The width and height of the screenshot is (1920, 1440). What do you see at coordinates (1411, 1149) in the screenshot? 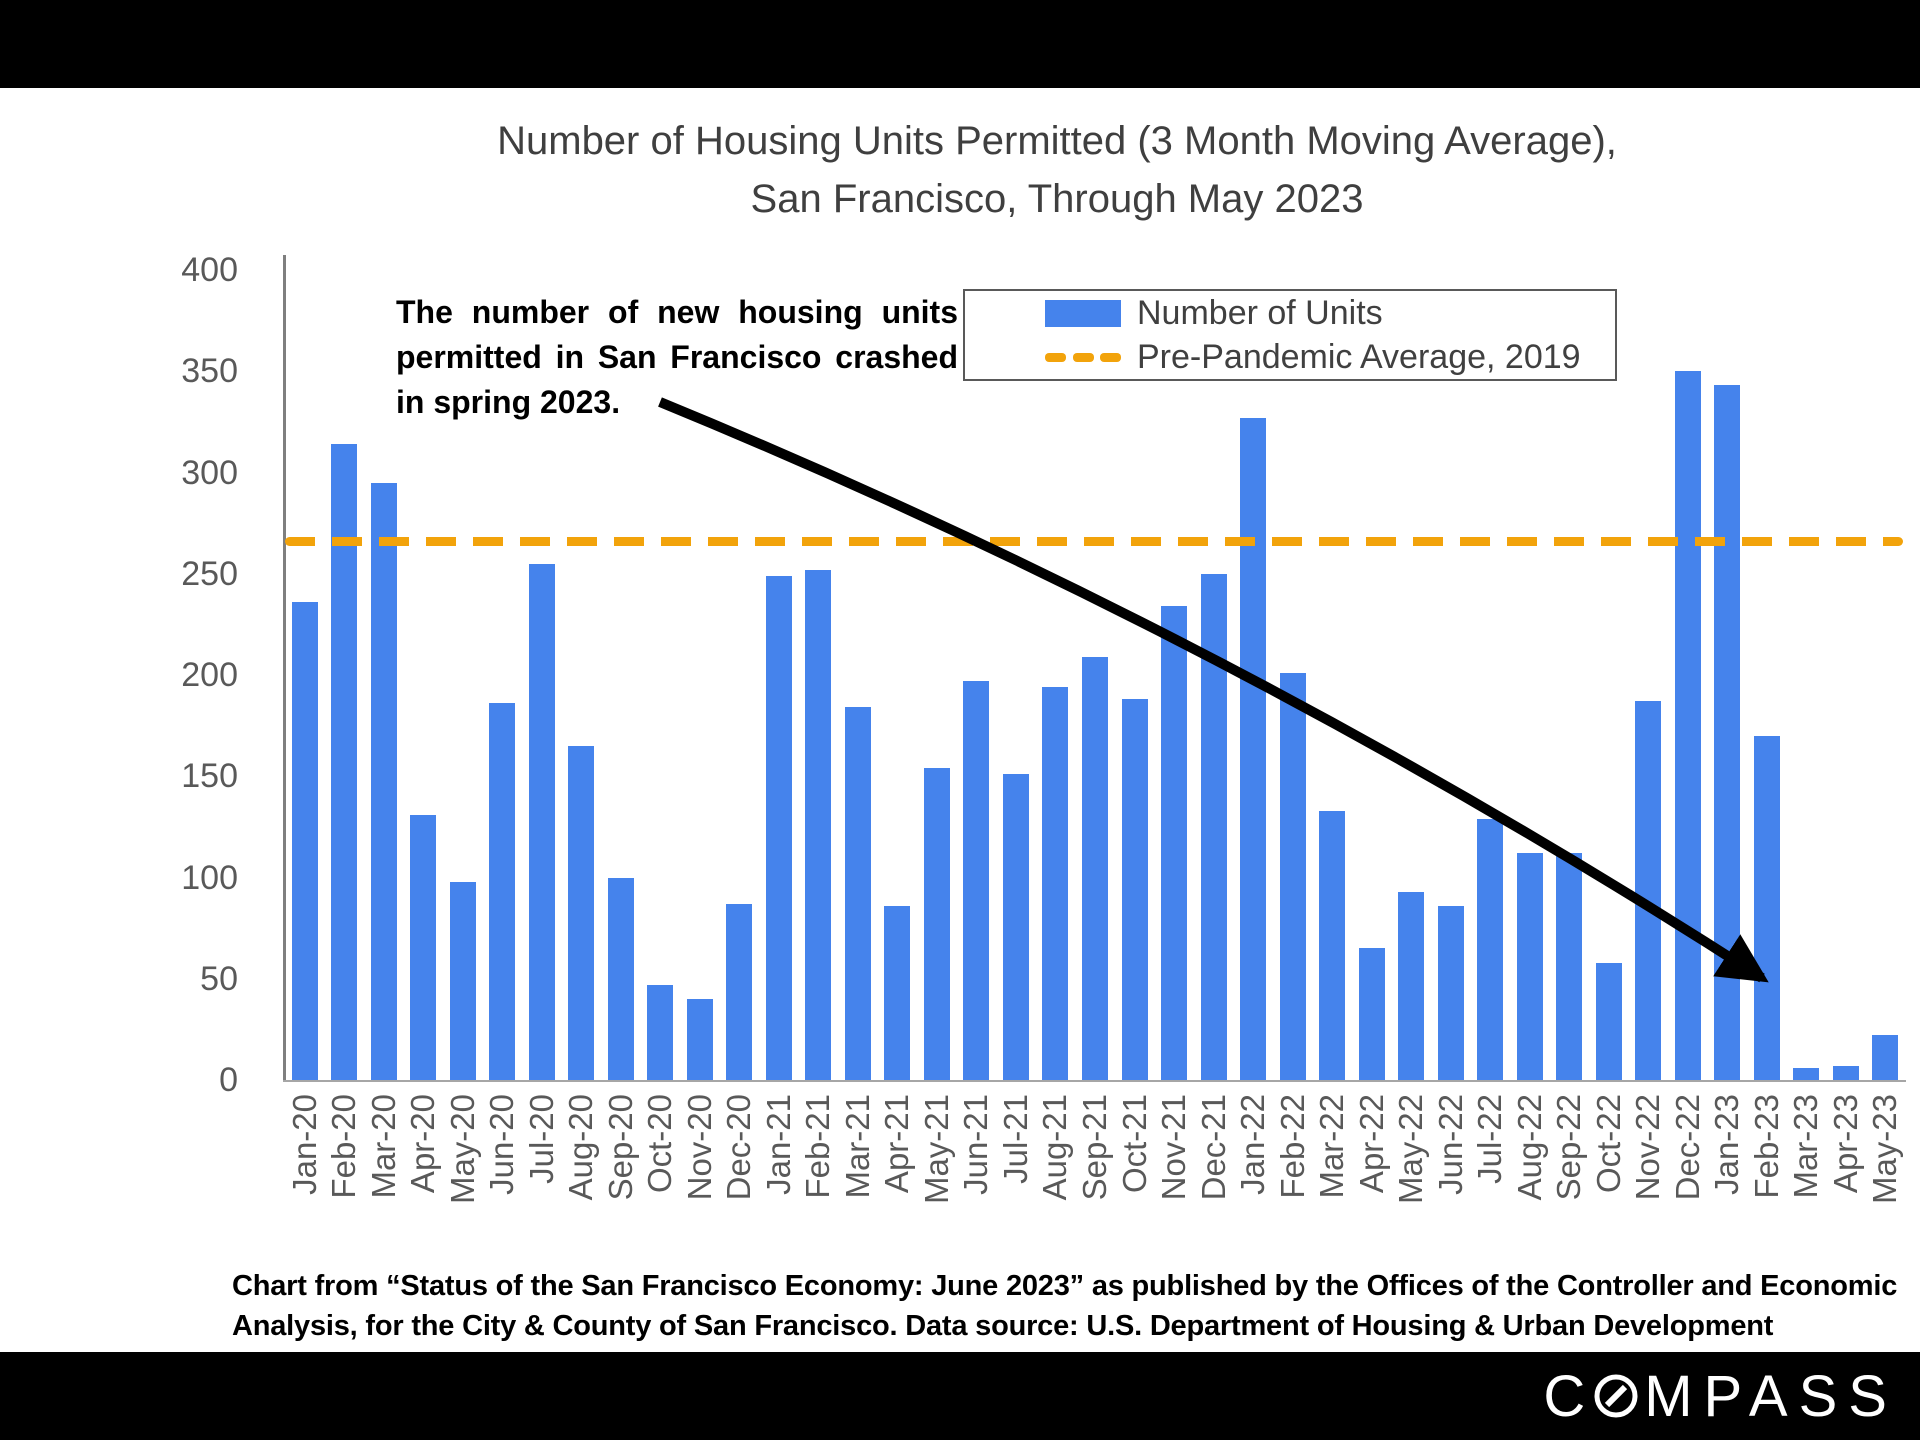
I see `x-tick-May-22: May-22` at bounding box center [1411, 1149].